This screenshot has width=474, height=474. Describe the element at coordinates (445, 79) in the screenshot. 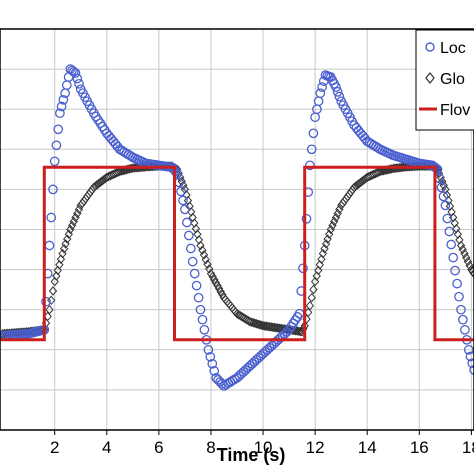

I see `legend-item-glo: Glo` at that location.